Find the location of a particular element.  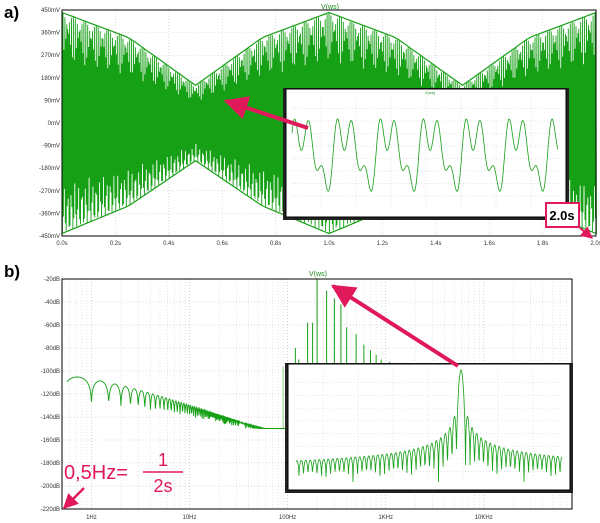

panel-b-inset is located at coordinates (429, 428).